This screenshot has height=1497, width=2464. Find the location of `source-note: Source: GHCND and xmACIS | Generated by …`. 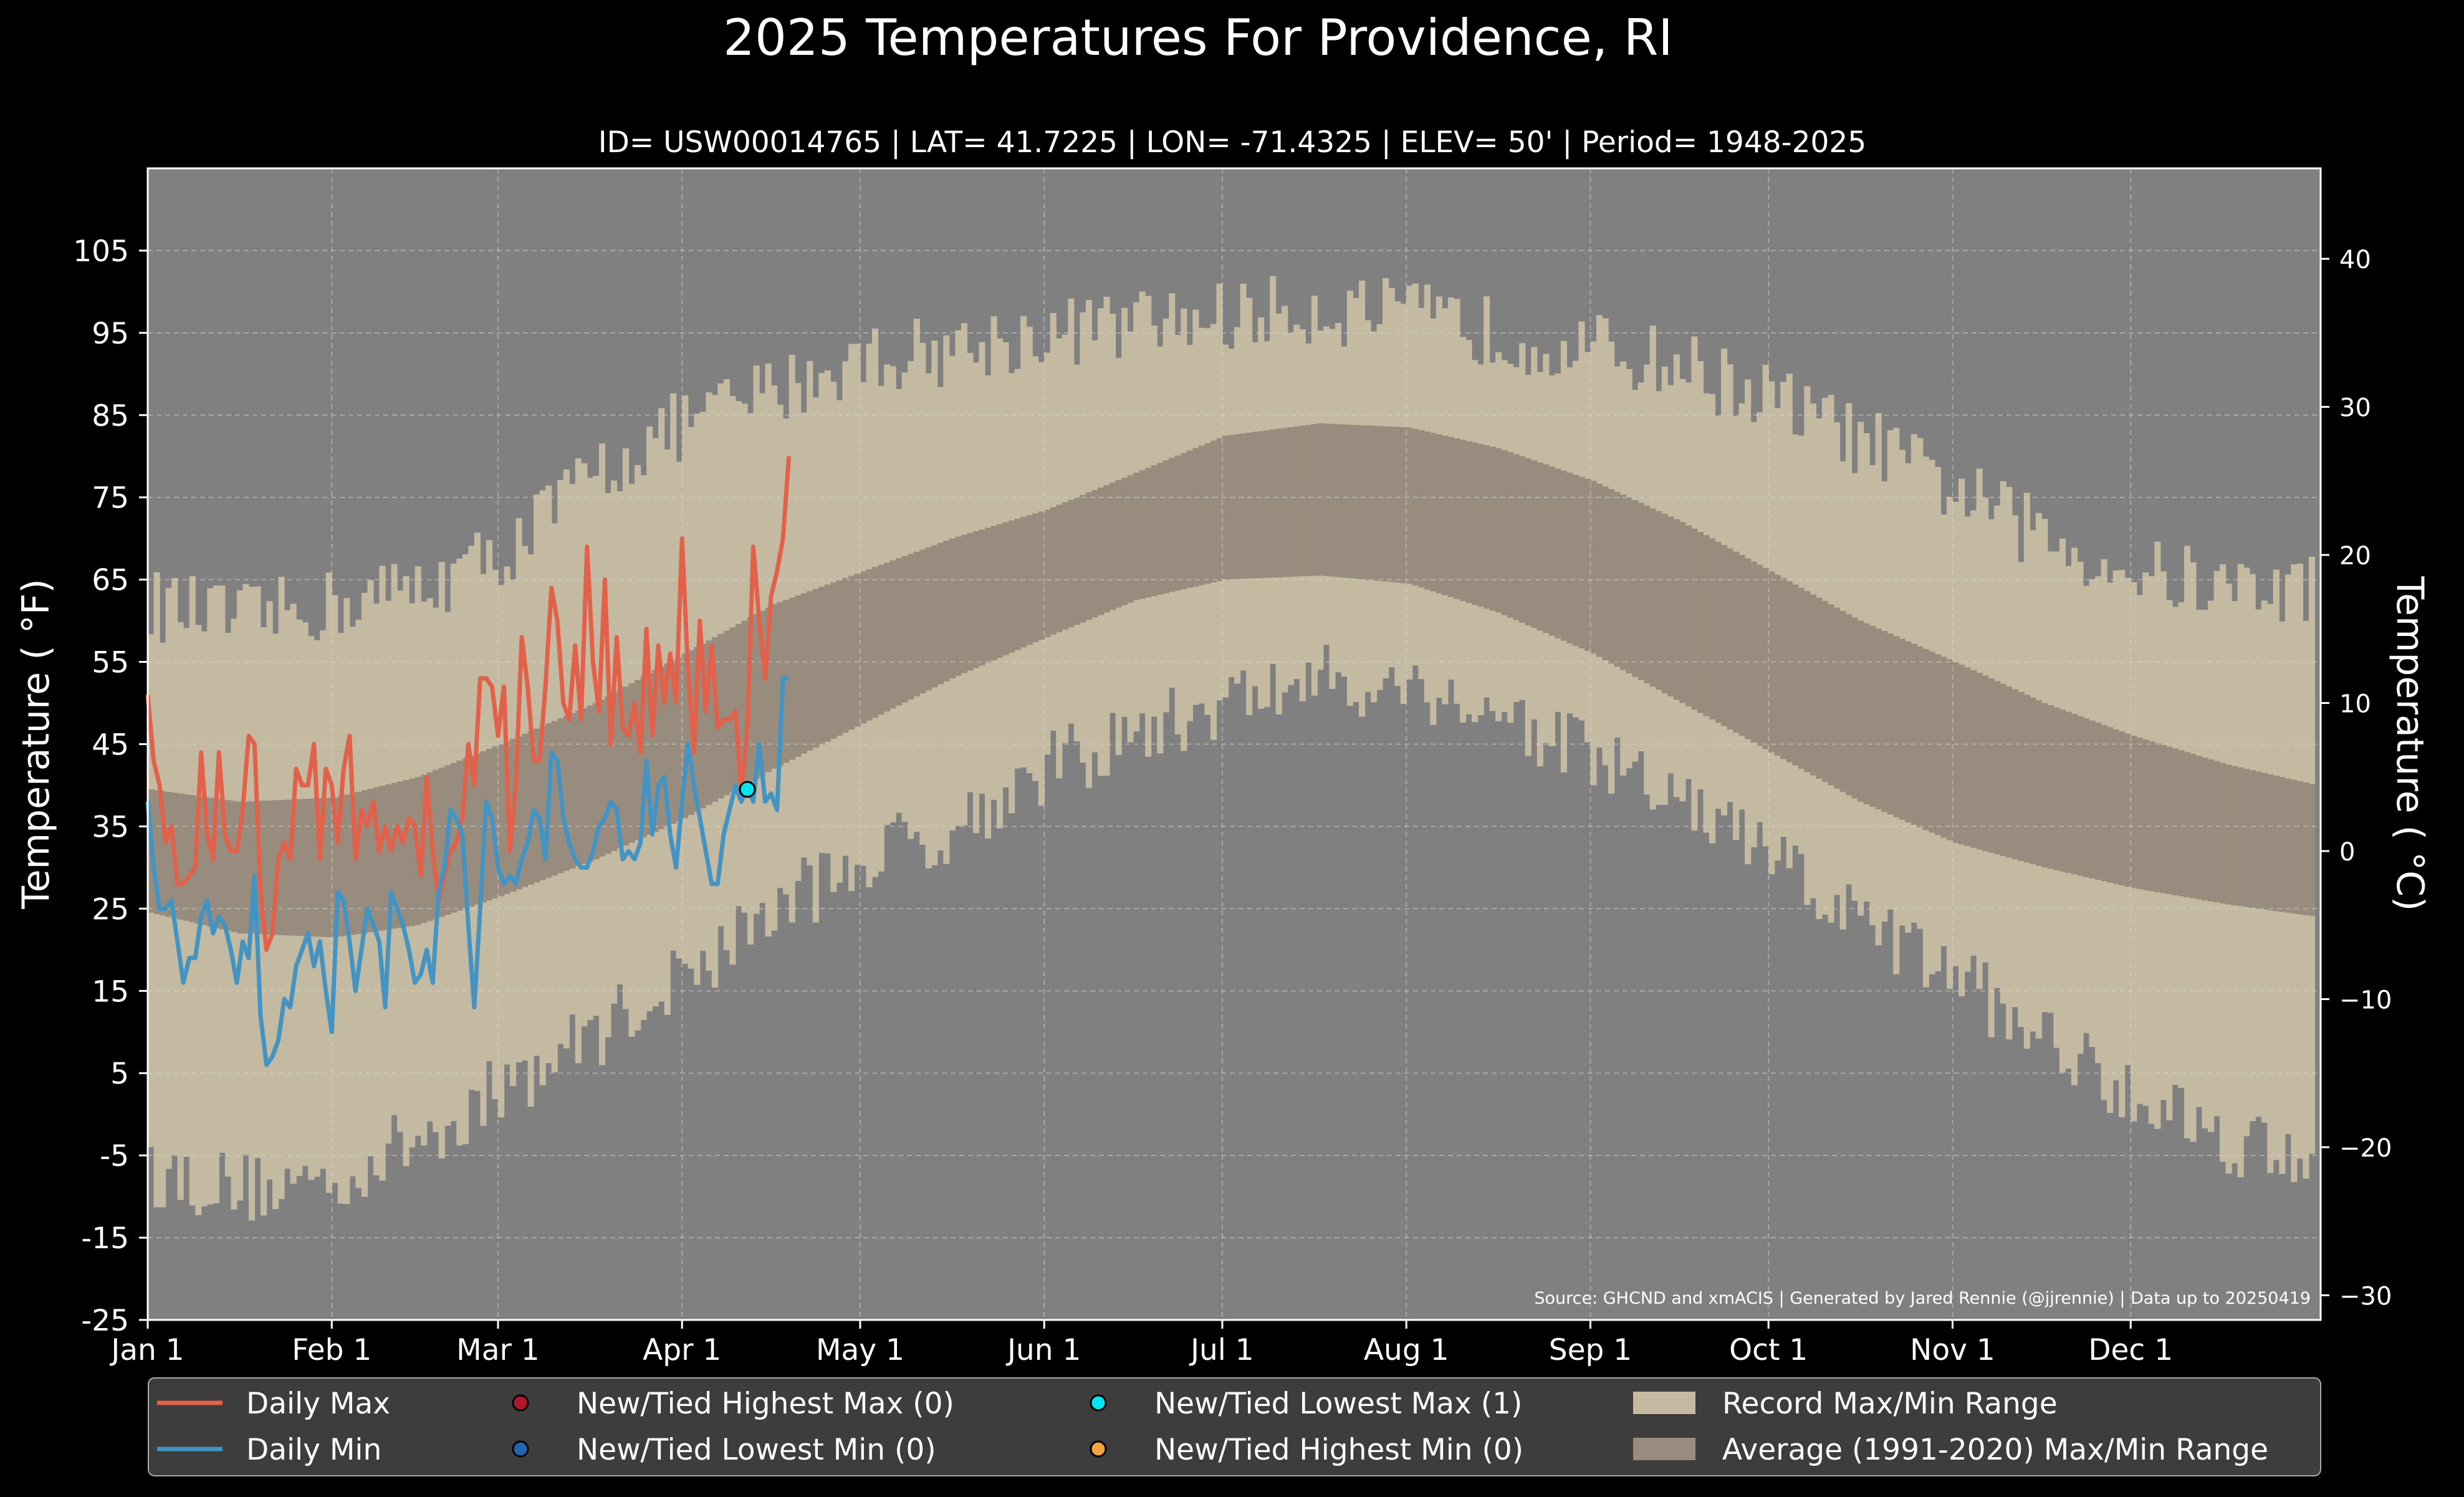

source-note: Source: GHCND and xmACIS | Generated by … is located at coordinates (1922, 1298).